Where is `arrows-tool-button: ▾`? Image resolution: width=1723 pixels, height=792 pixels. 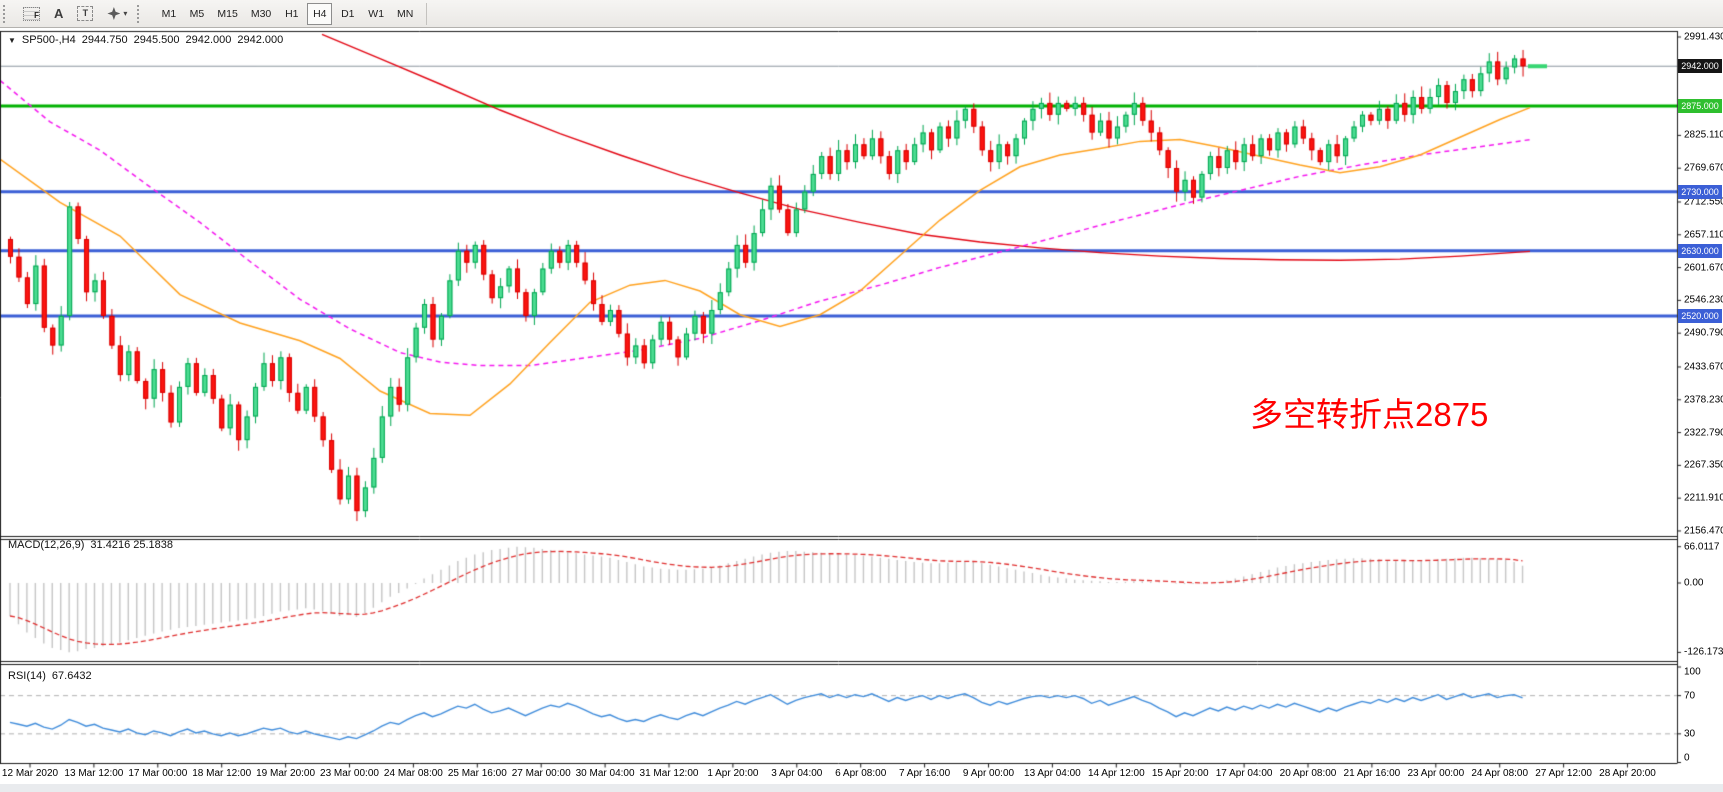
arrows-tool-button: ▾ is located at coordinates (117, 14).